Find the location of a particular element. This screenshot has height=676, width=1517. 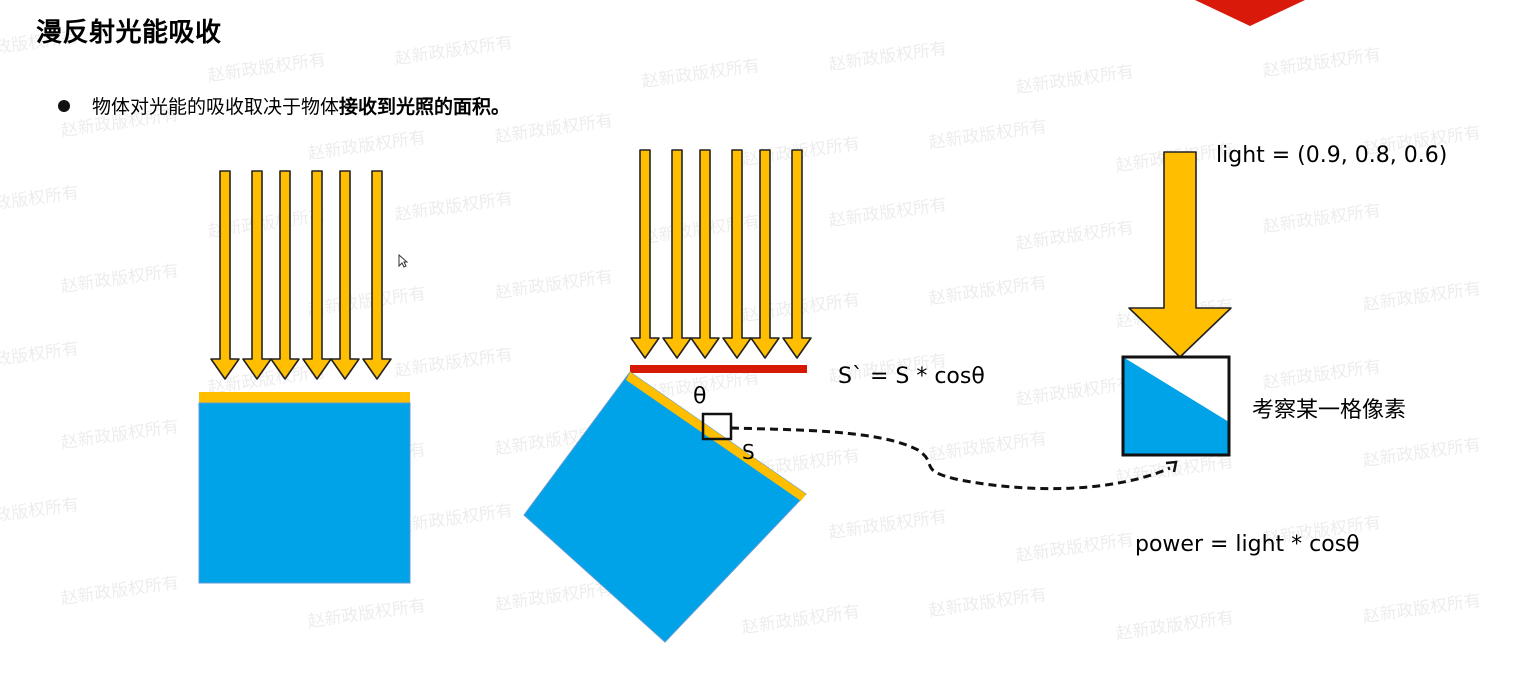

dashed-connector is located at coordinates (950, 458).